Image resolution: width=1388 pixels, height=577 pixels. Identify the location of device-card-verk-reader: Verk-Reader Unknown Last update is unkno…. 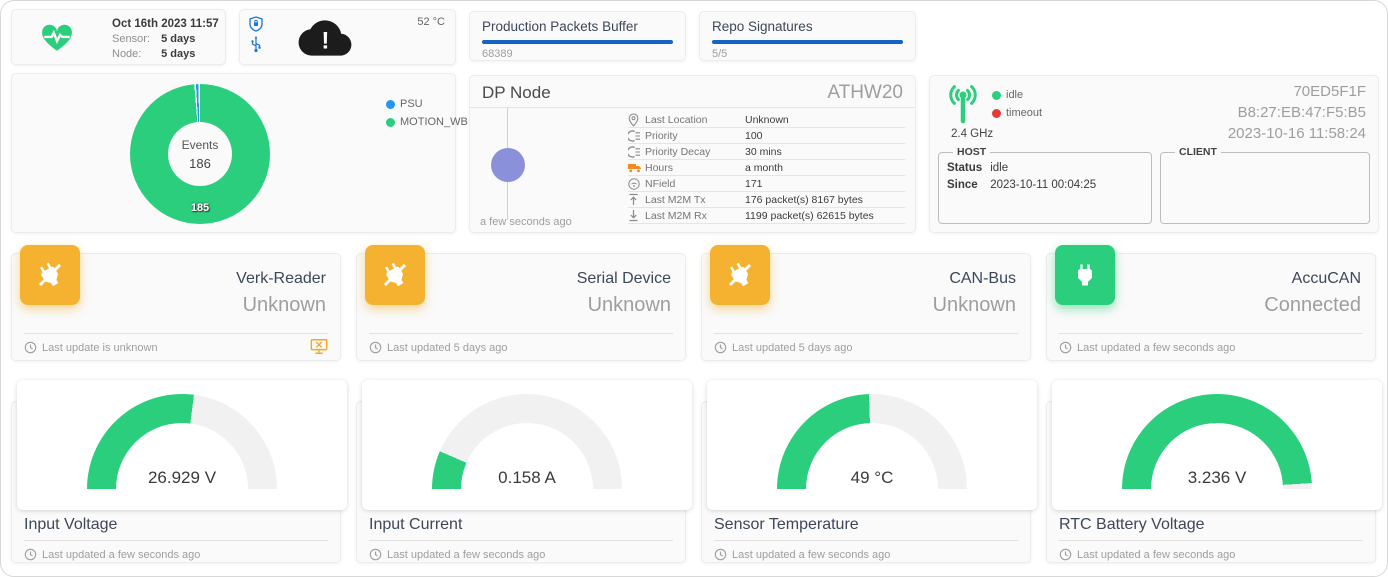
(176, 303).